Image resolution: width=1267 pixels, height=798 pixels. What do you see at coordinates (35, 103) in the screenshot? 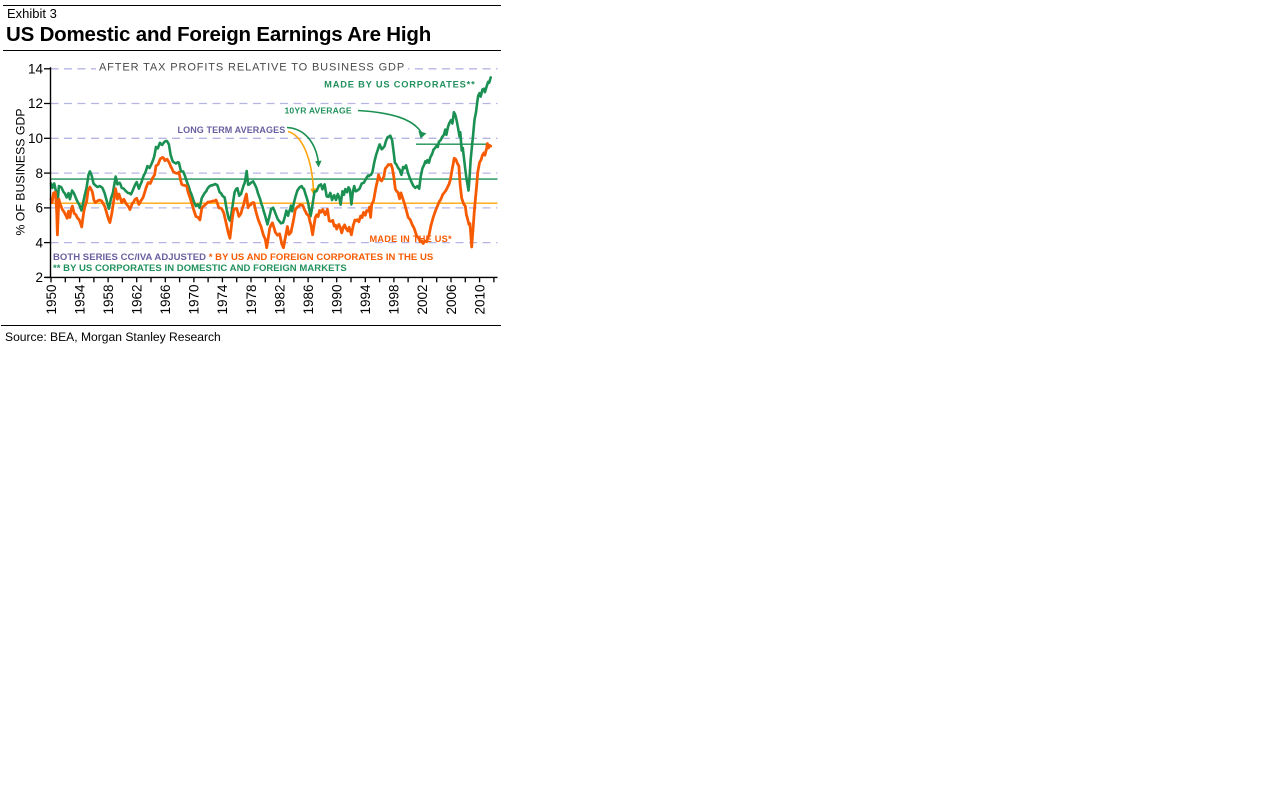
I see `svg-text: 12` at bounding box center [35, 103].